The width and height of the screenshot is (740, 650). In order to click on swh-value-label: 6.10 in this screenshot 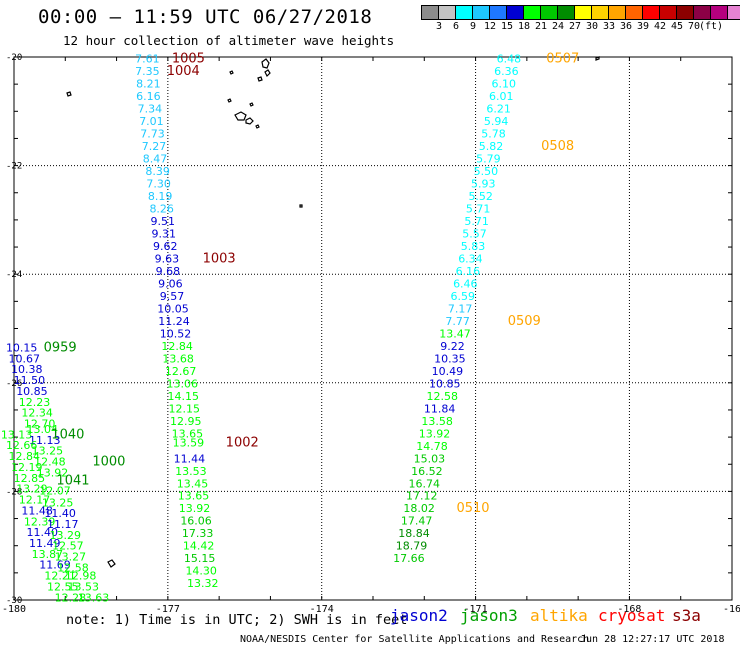, I will do `click(504, 84)`.